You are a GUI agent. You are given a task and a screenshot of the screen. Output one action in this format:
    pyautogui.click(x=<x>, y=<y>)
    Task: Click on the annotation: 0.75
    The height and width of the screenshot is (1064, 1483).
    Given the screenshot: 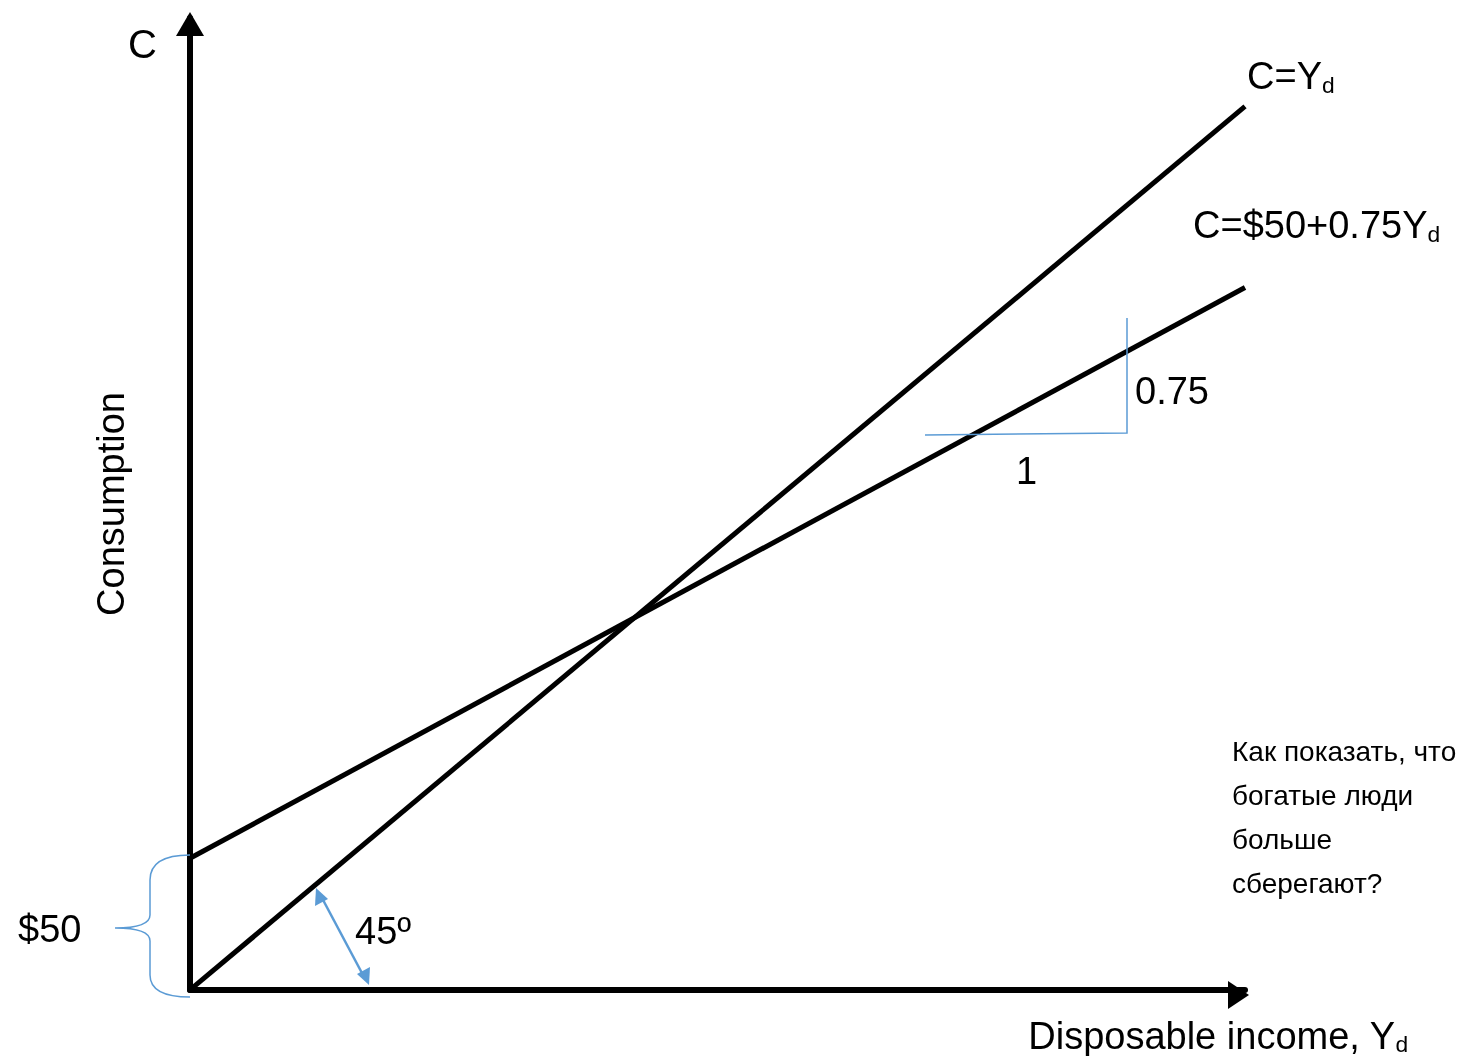 What is the action you would take?
    pyautogui.click(x=1172, y=391)
    